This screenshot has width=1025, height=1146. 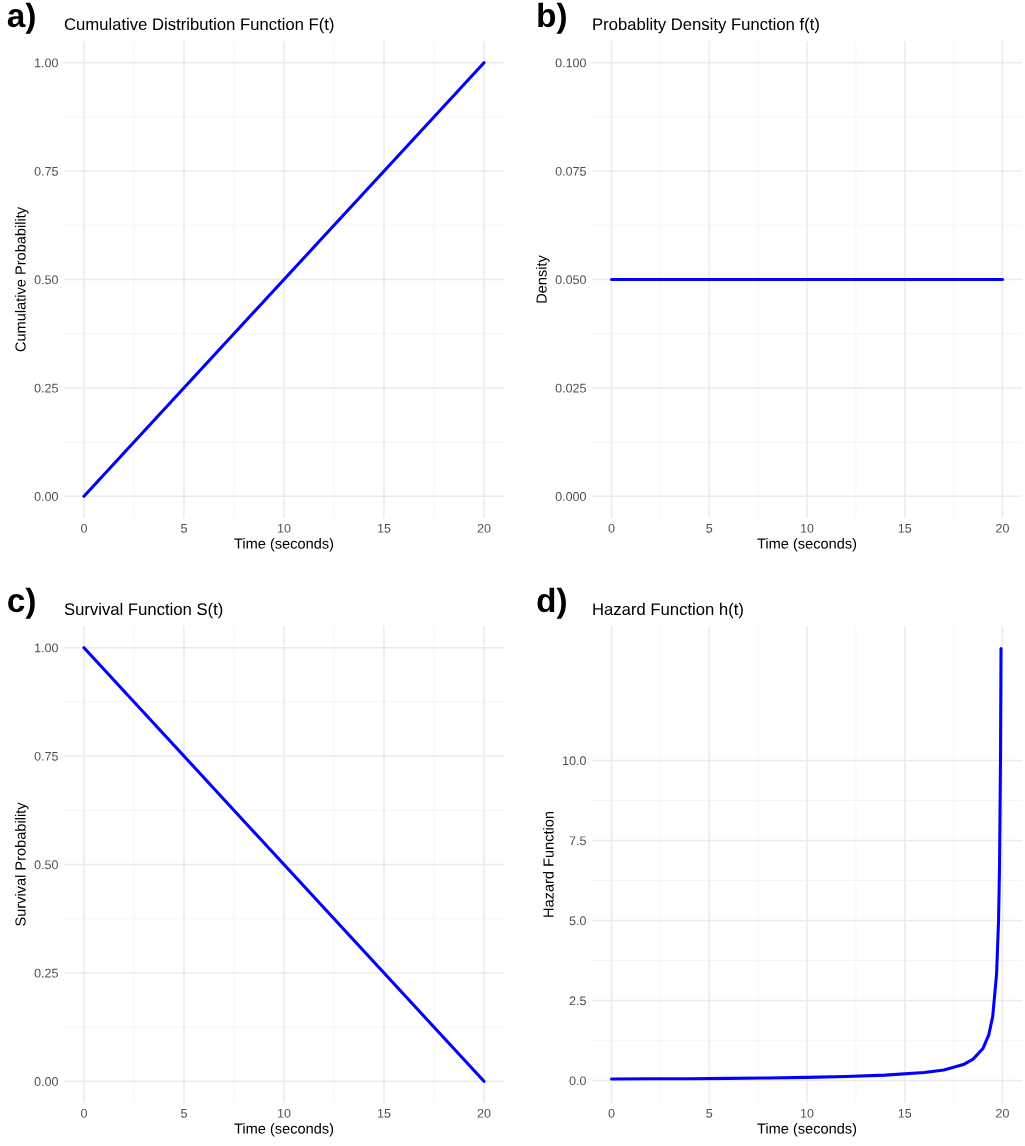 What do you see at coordinates (806, 863) in the screenshot?
I see `line-series` at bounding box center [806, 863].